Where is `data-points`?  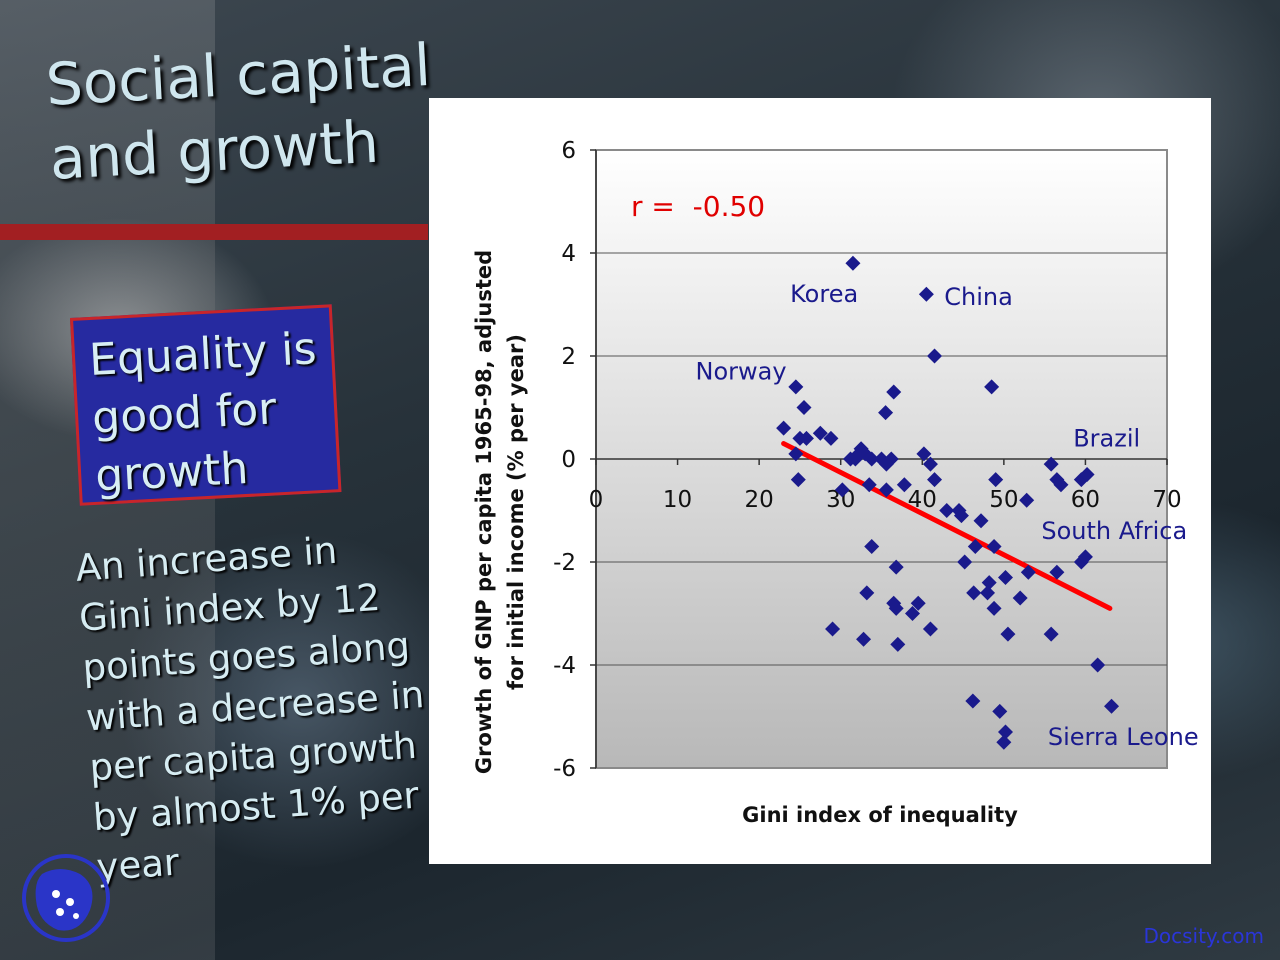
data-points is located at coordinates (948, 502).